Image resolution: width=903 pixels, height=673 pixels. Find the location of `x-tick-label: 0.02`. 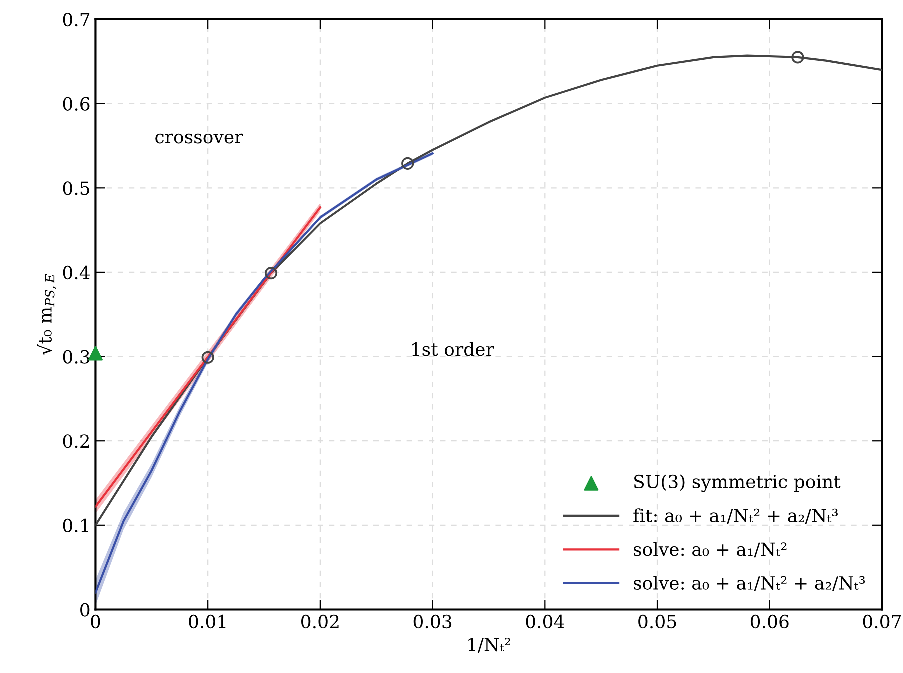

x-tick-label: 0.02 is located at coordinates (320, 621).